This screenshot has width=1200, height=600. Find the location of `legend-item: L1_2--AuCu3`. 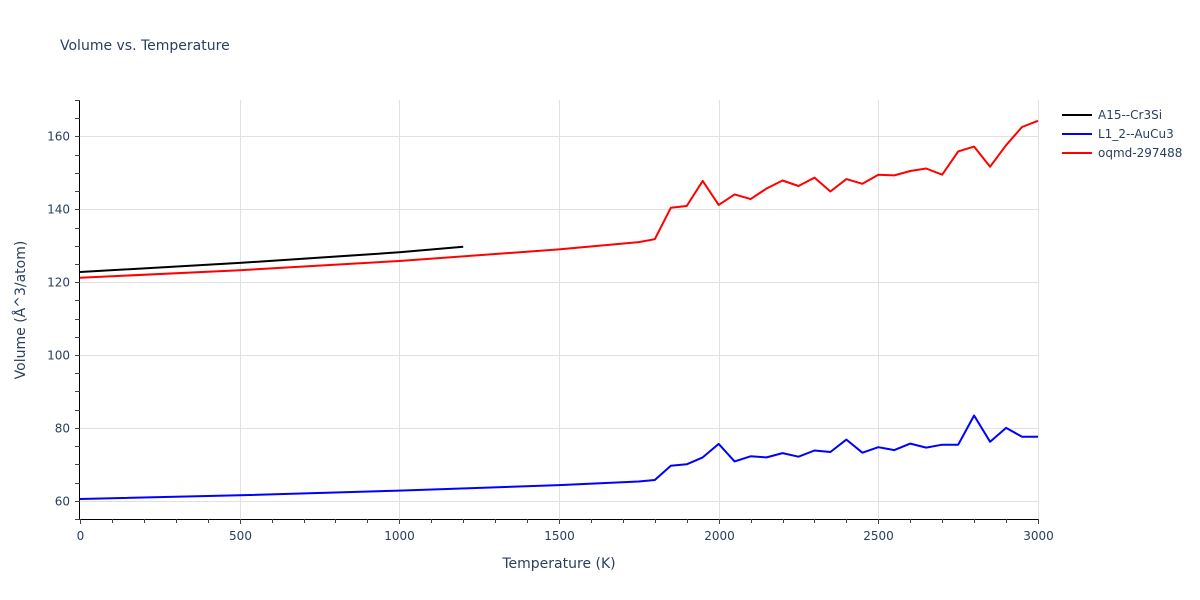

legend-item: L1_2--AuCu3 is located at coordinates (1118, 134).